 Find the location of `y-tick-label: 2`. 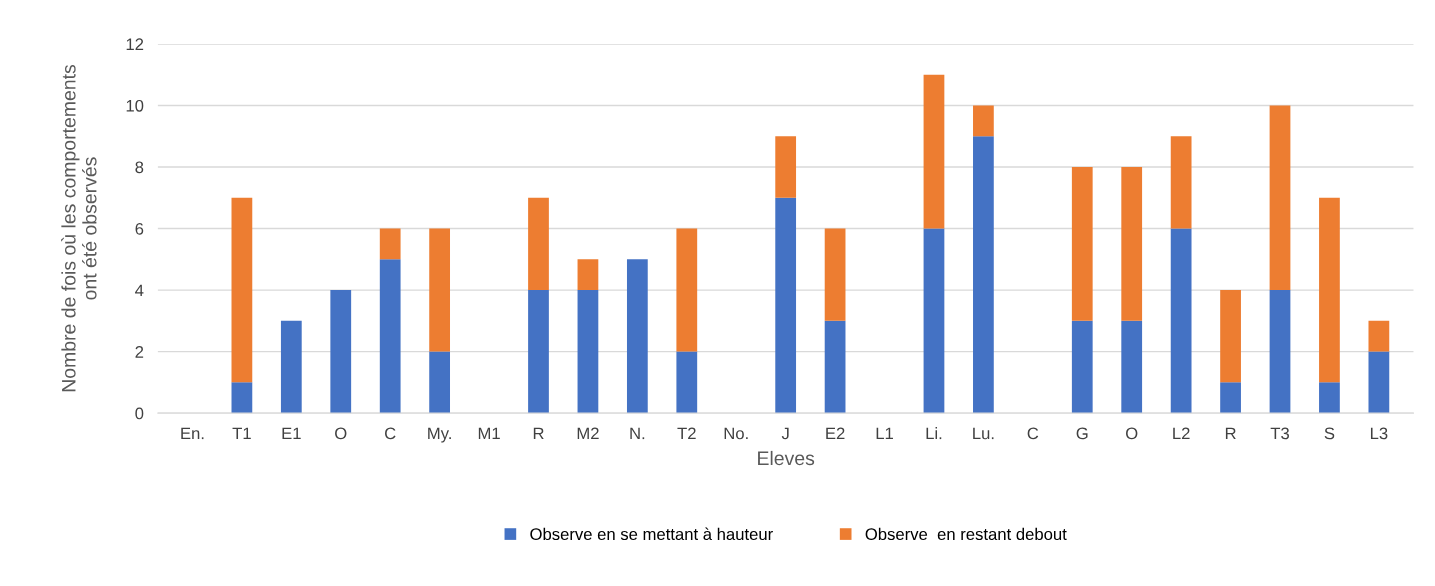

y-tick-label: 2 is located at coordinates (139, 352).